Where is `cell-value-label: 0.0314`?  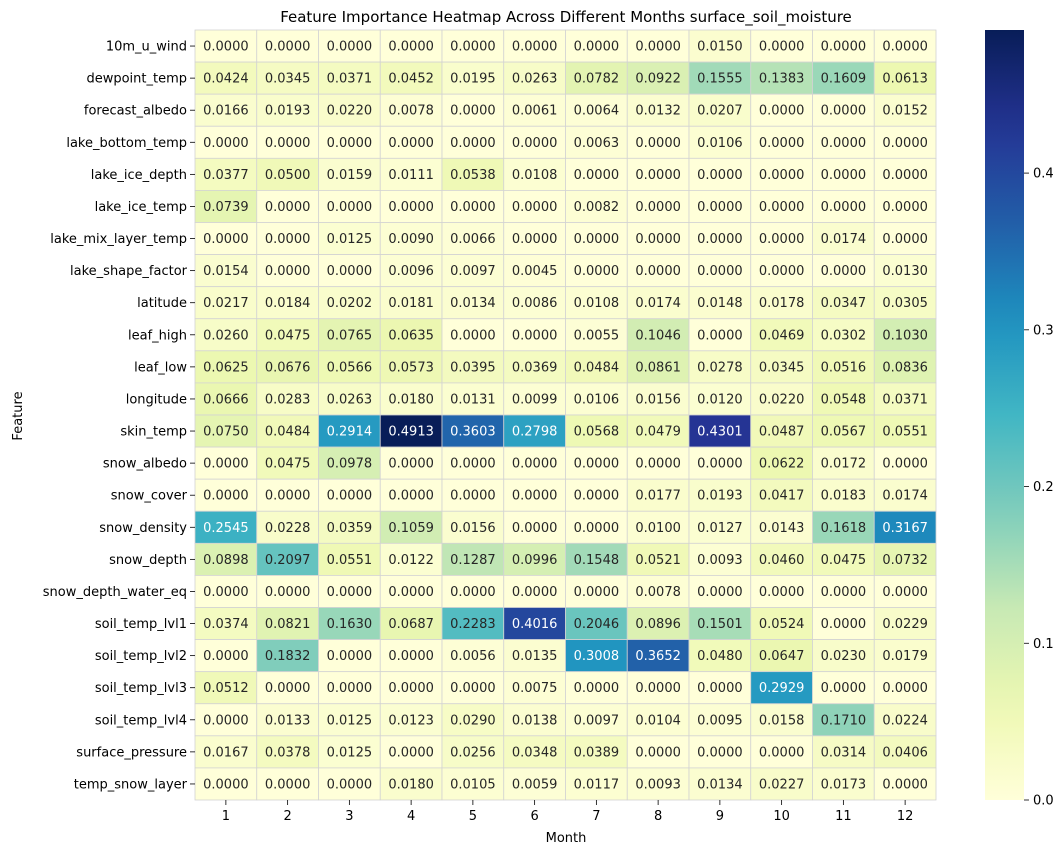
cell-value-label: 0.0314 is located at coordinates (844, 752).